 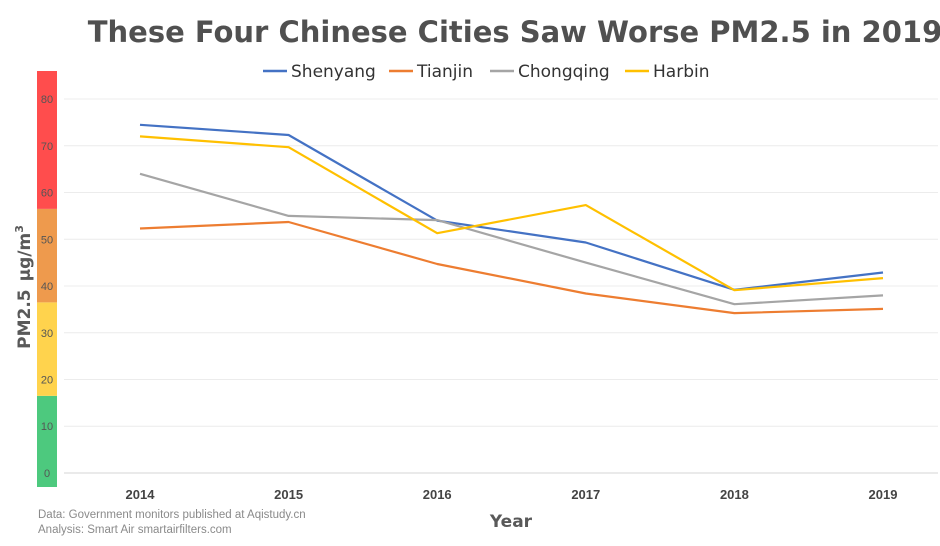 I want to click on series-line-tianjin, so click(x=511, y=267).